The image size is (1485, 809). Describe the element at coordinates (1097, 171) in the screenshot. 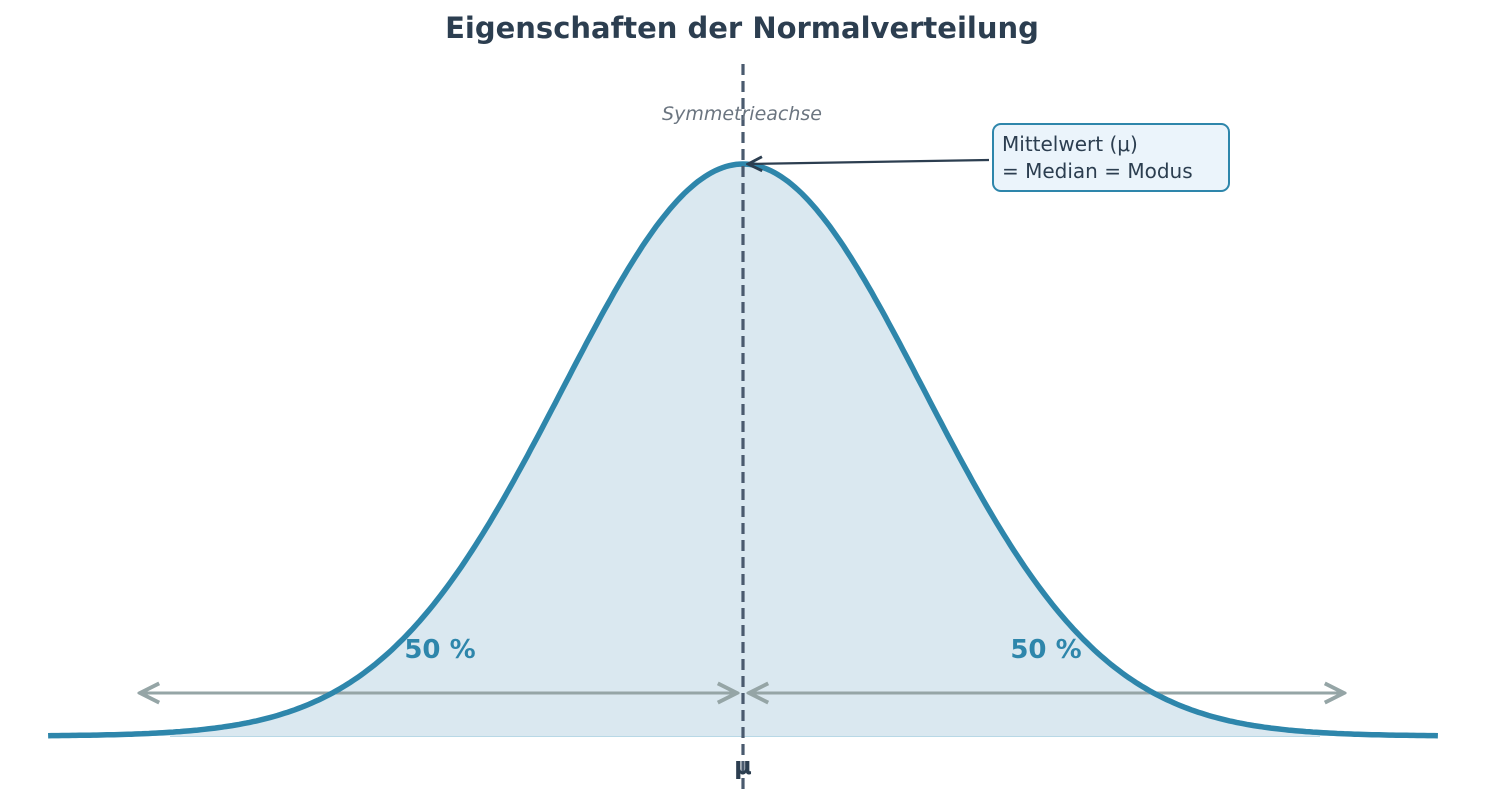

I see `callout-line2: = Median = Modus` at that location.